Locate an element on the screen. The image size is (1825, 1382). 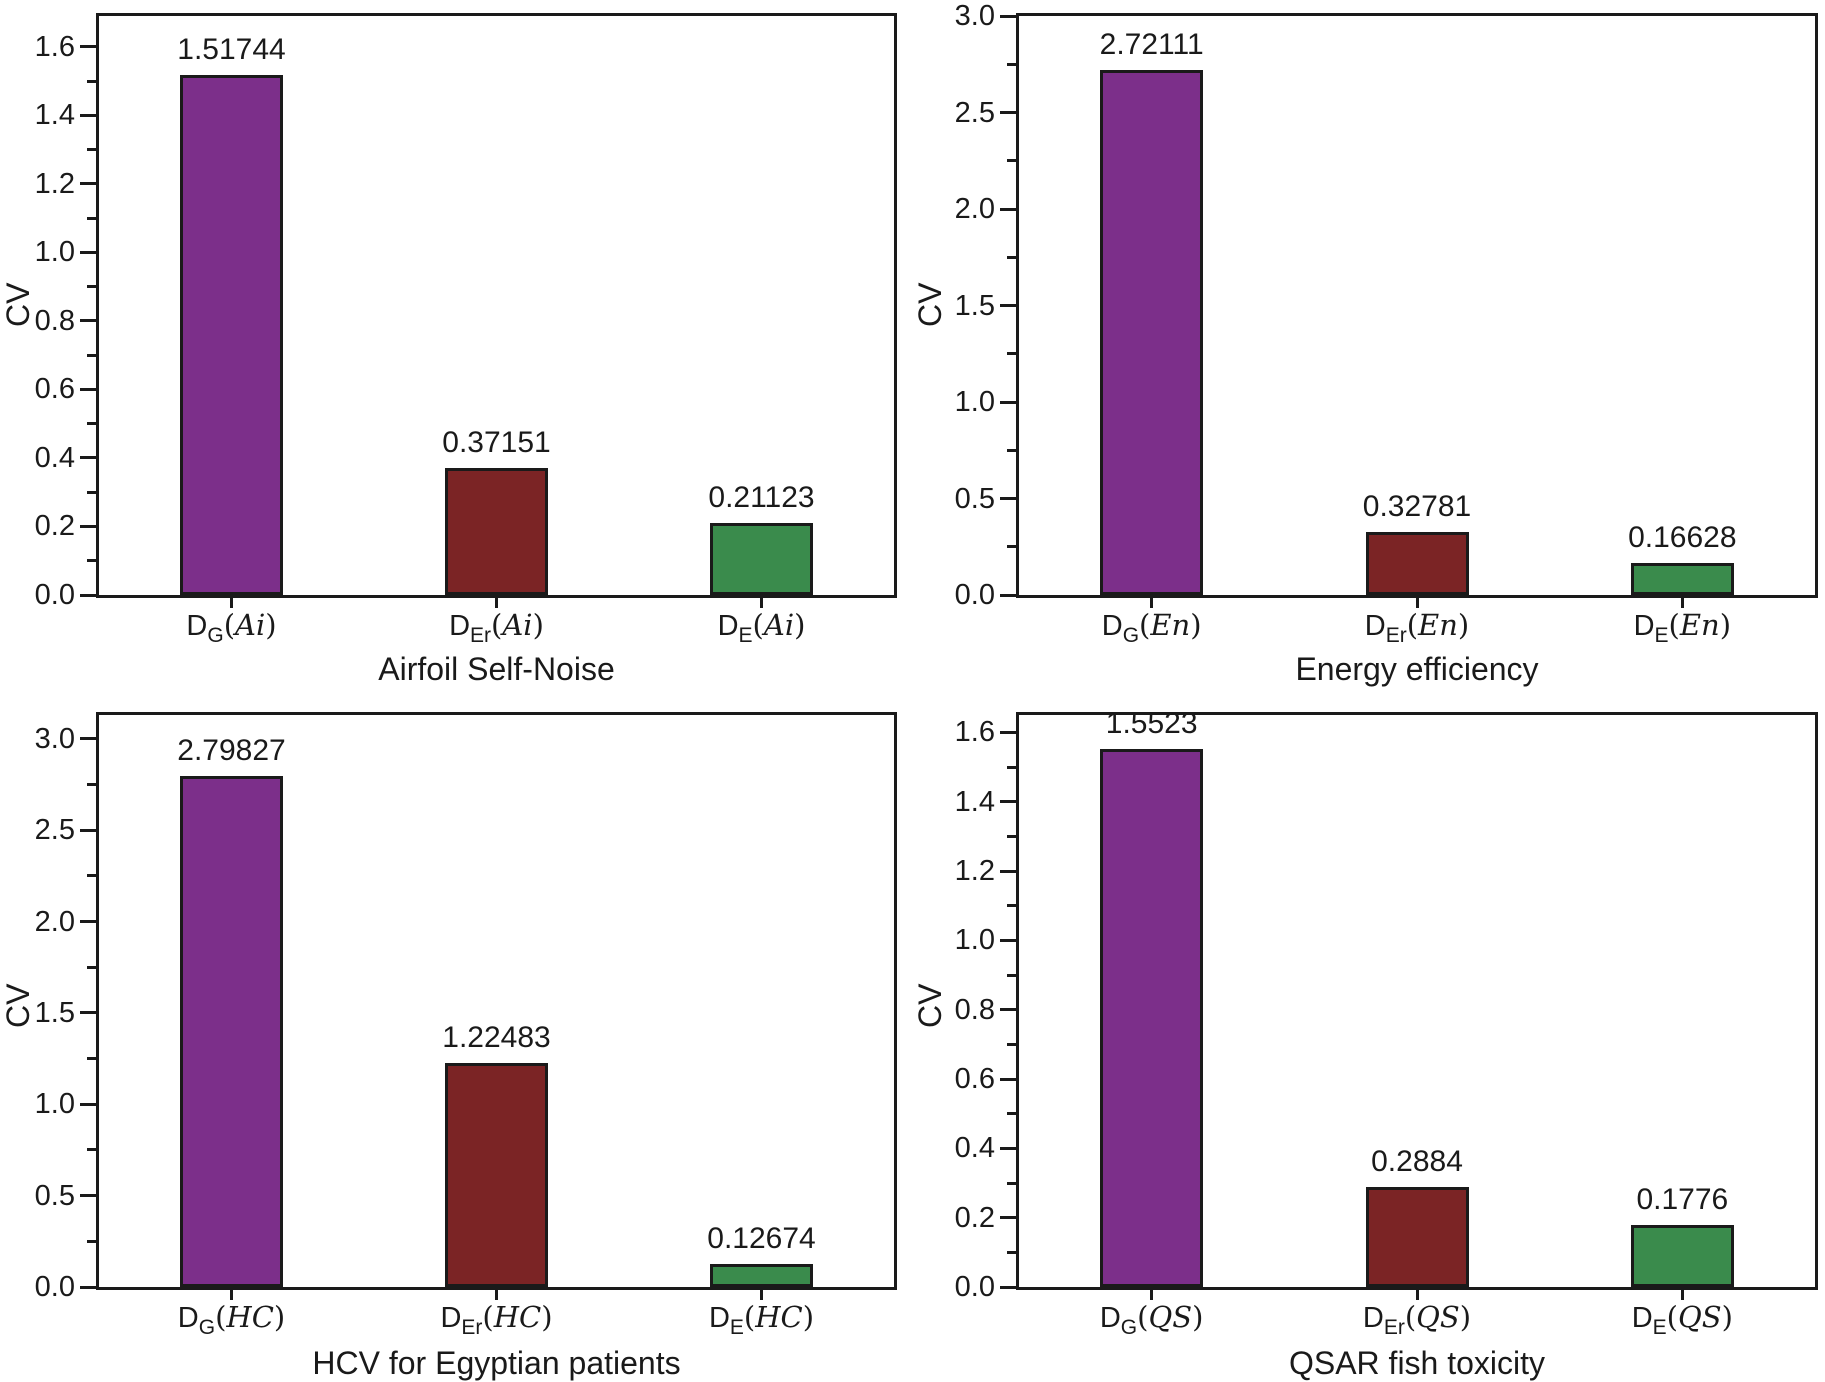
bar-value-label: 0.16628 is located at coordinates (1682, 537).